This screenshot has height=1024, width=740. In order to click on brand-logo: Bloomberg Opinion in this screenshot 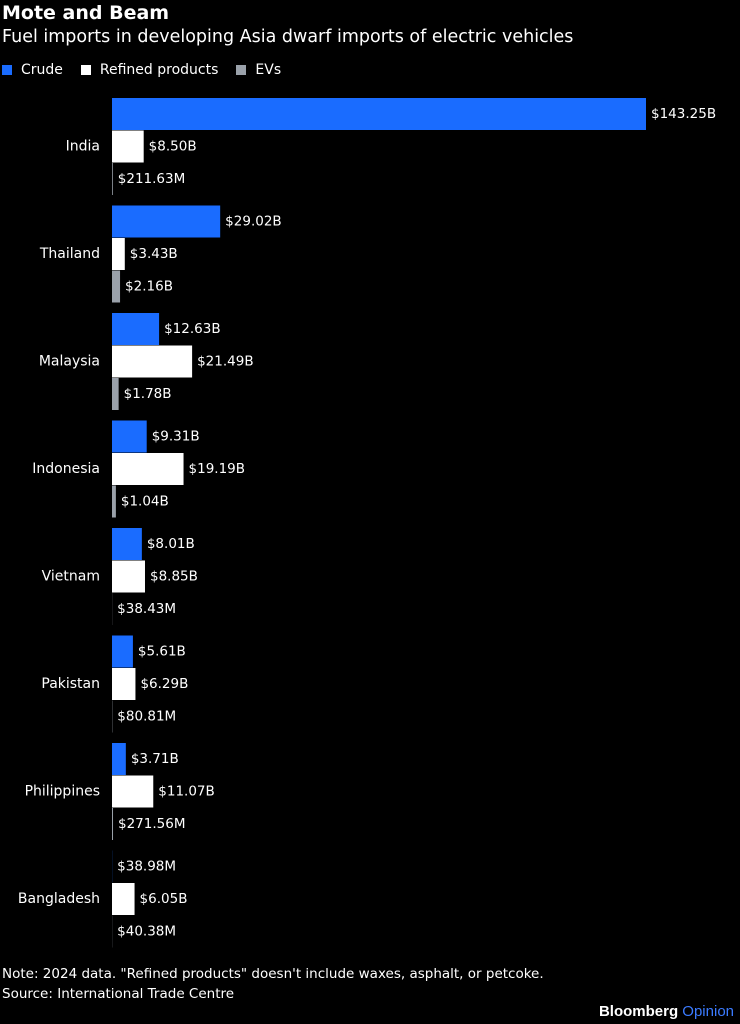, I will do `click(666, 1012)`.